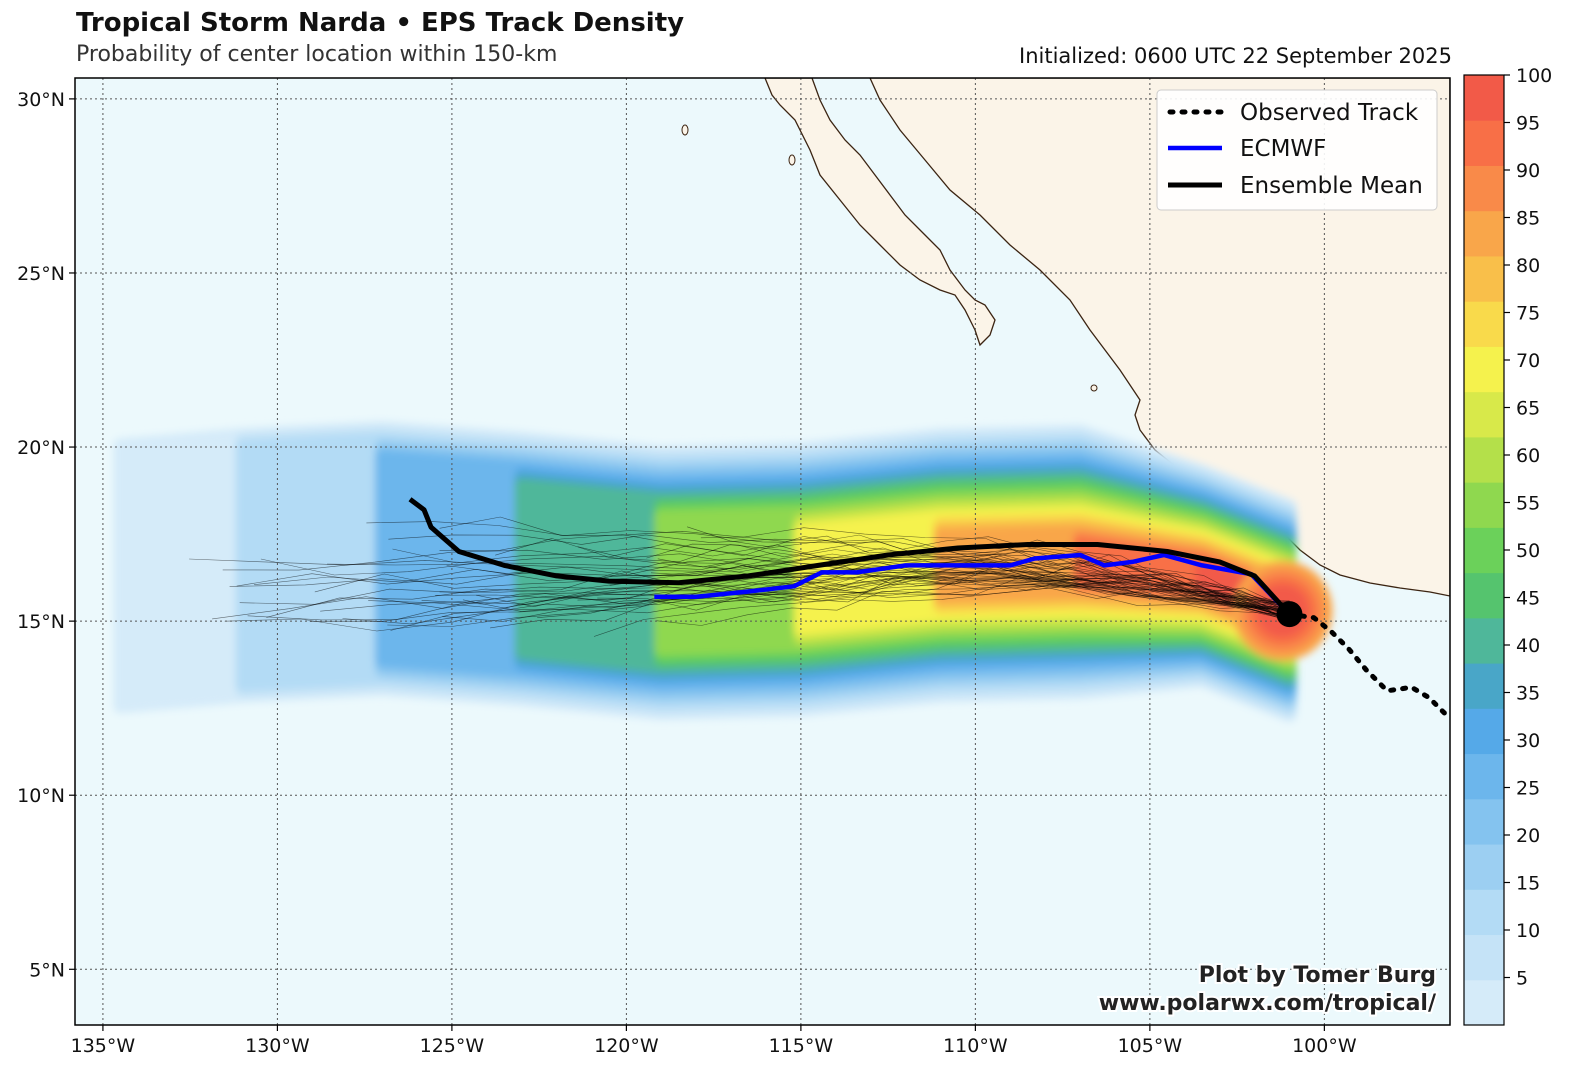 Image resolution: width=1578 pixels, height=1076 pixels. I want to click on colorbar-tick-label: 15, so click(1528, 884).